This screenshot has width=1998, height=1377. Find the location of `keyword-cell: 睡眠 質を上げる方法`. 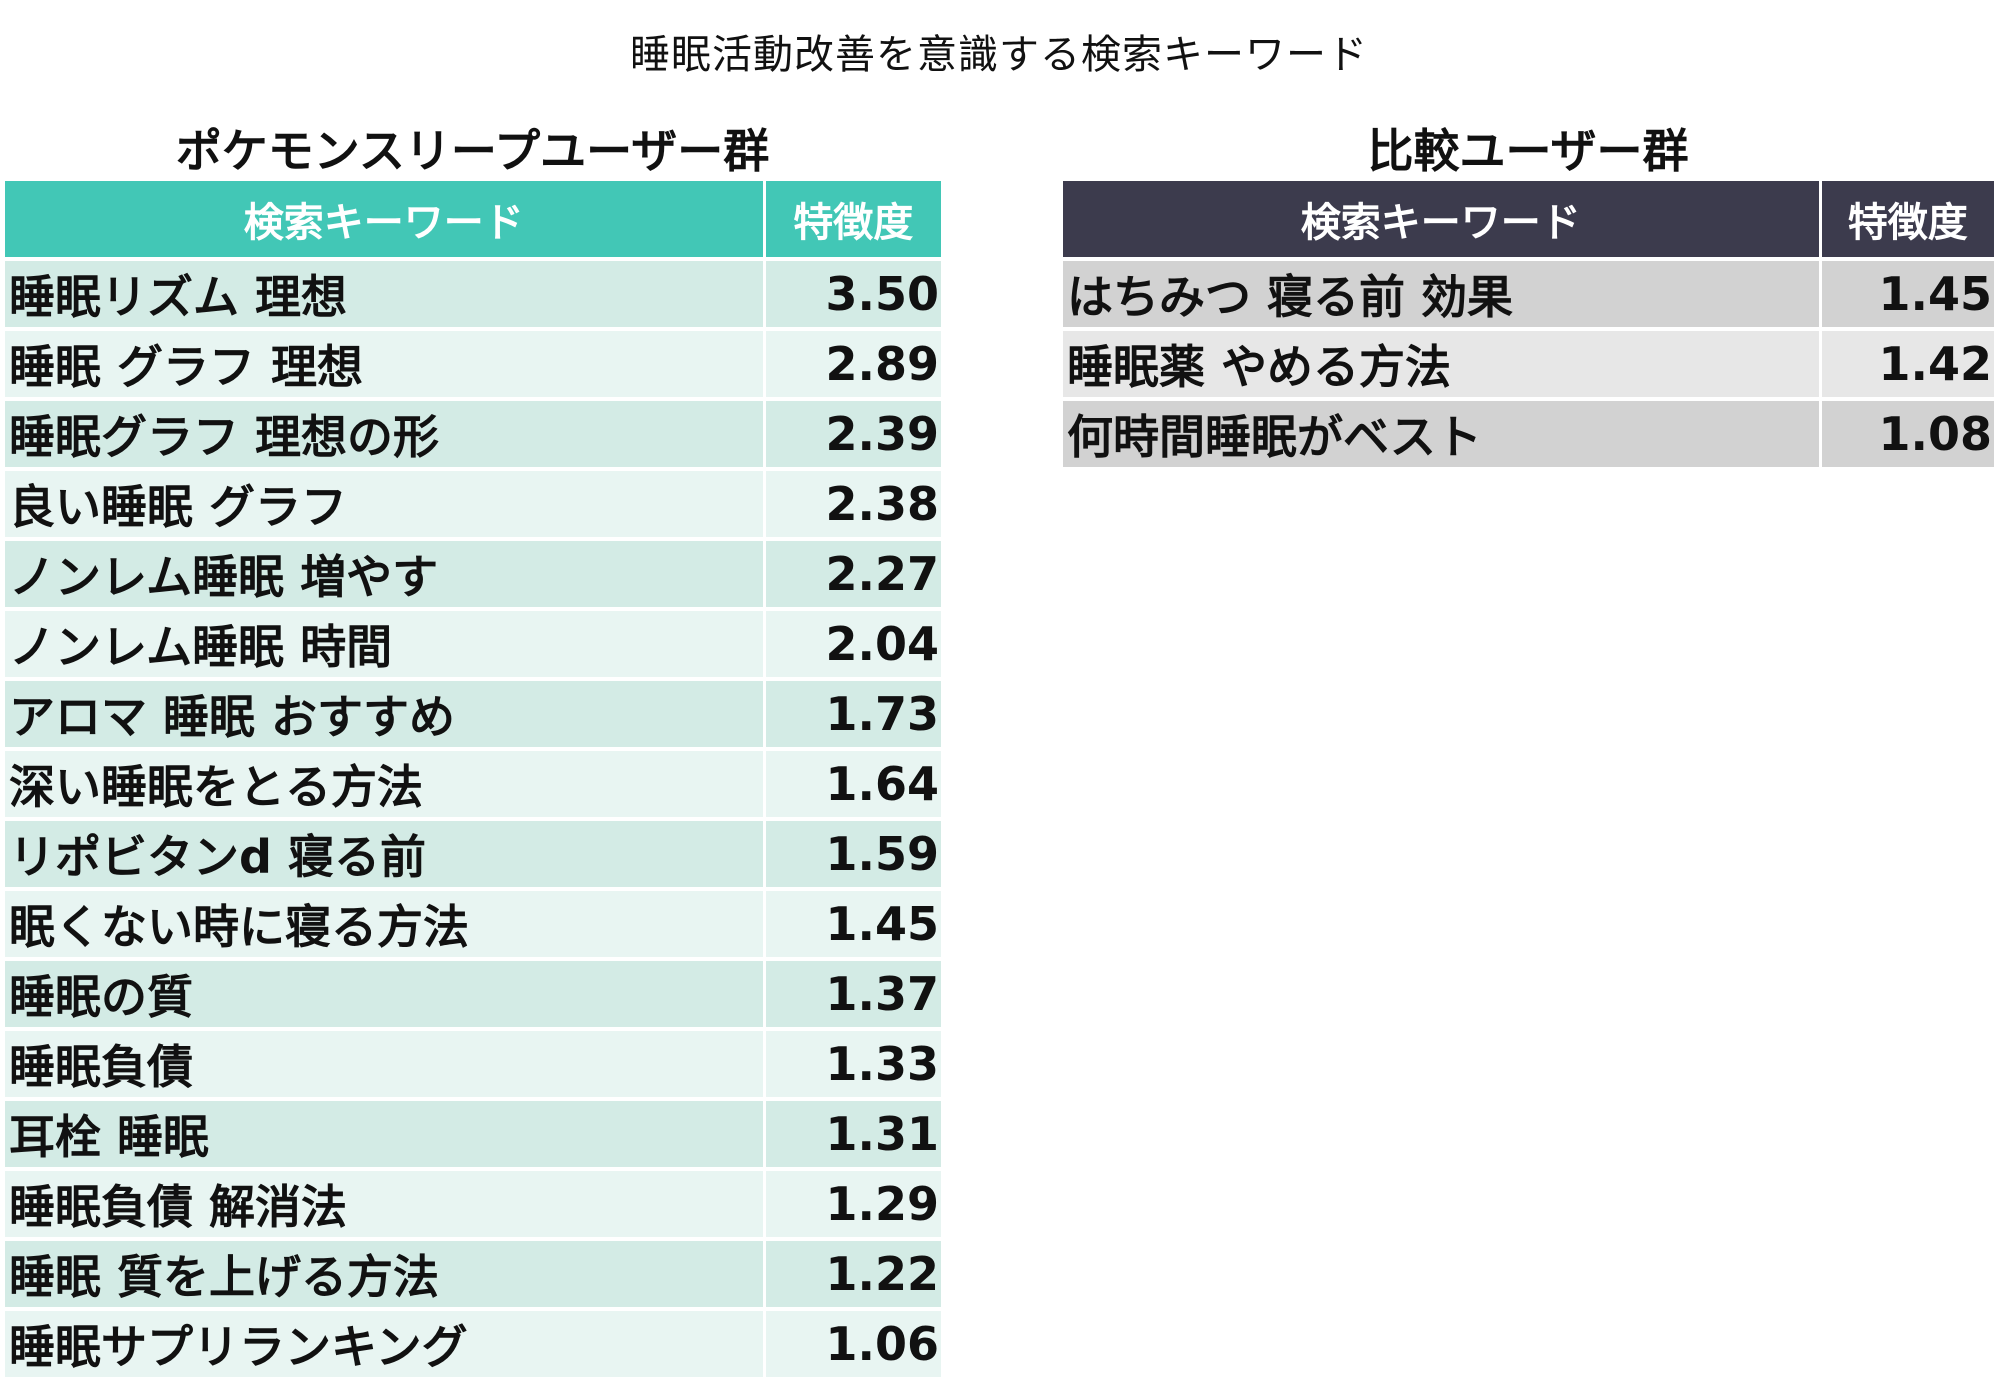

keyword-cell: 睡眠 質を上げる方法 is located at coordinates (385, 1273).